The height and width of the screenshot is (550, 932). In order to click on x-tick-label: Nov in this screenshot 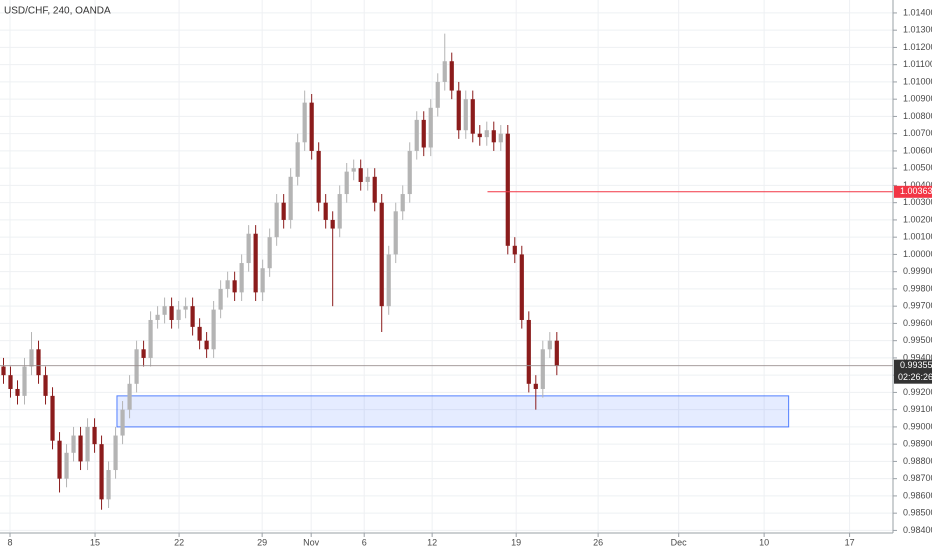, I will do `click(311, 542)`.